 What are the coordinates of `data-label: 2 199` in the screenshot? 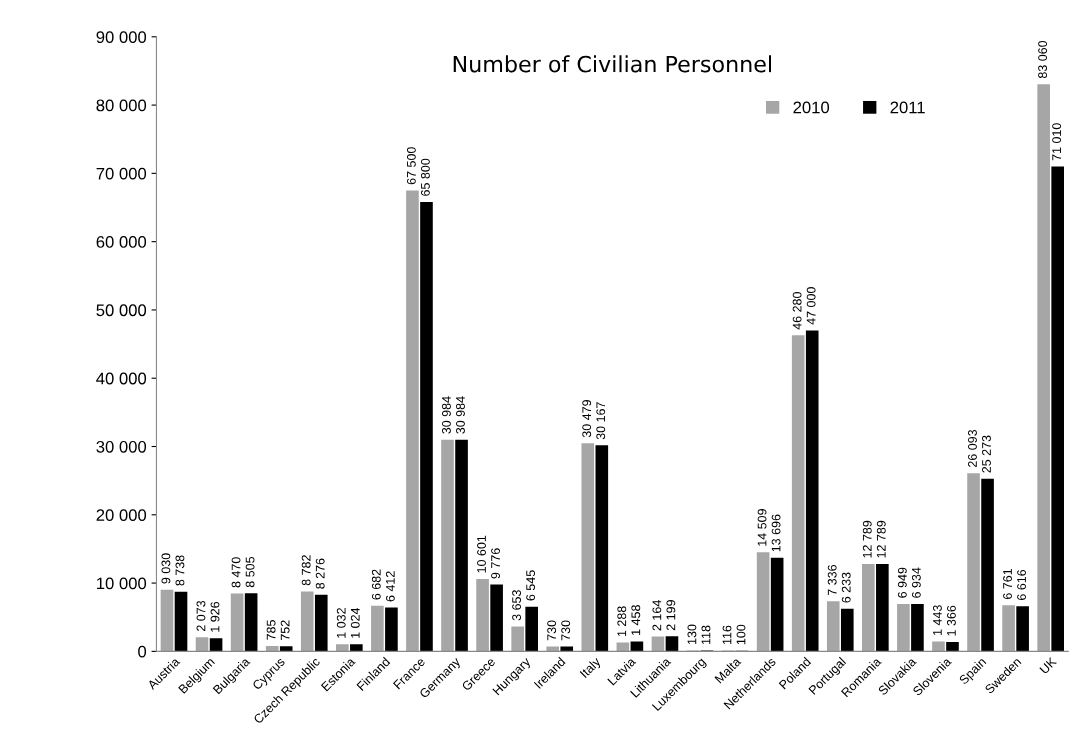 It's located at (671, 615).